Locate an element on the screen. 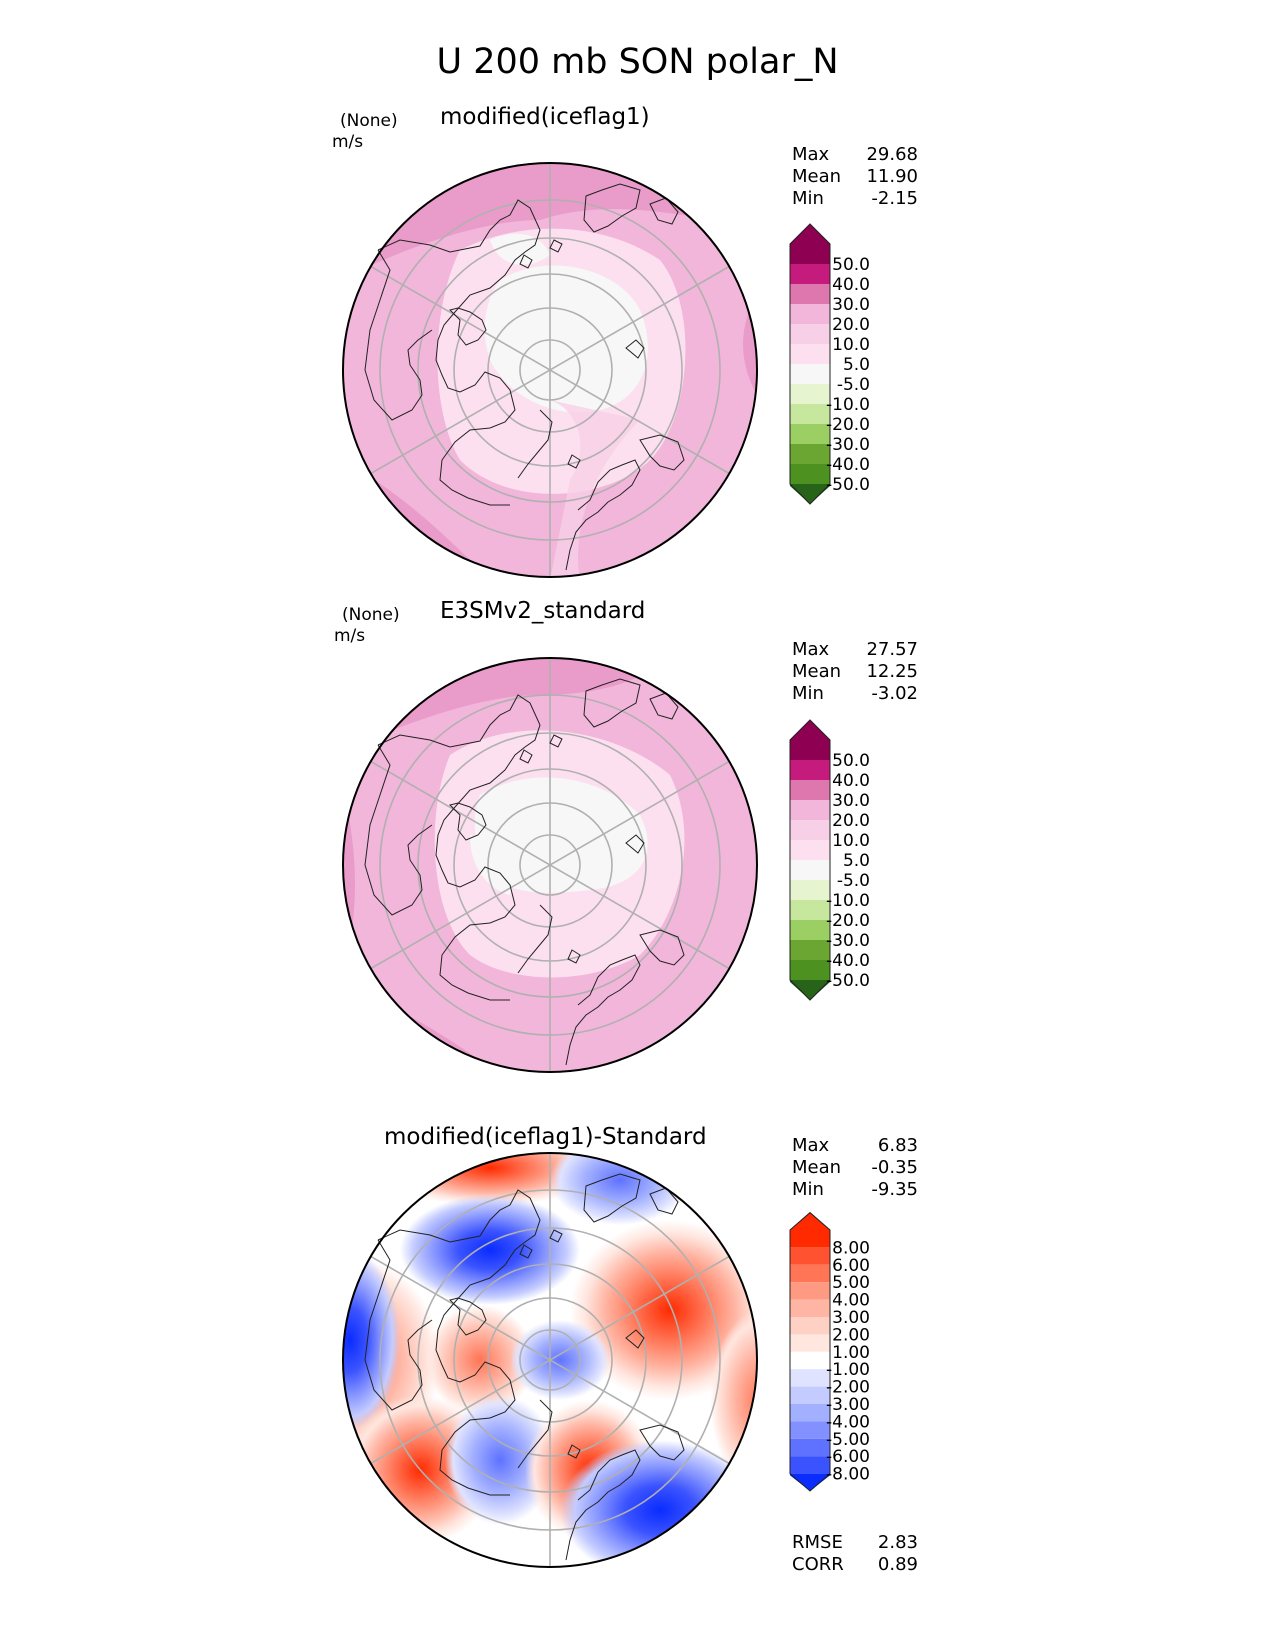  panel-1-units: m/s is located at coordinates (348, 142).